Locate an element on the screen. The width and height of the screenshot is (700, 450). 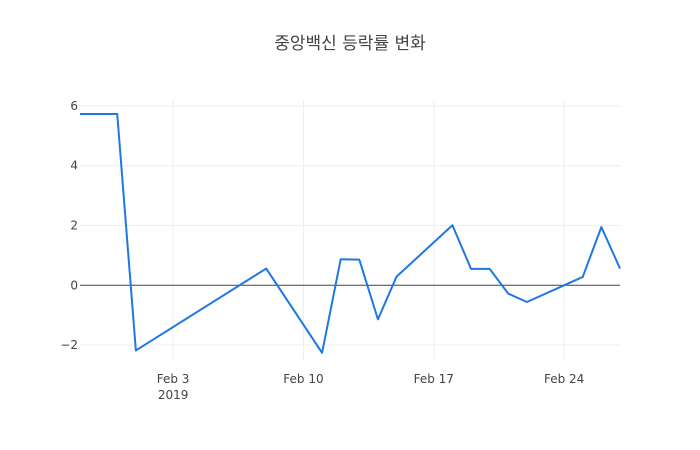
x-tick-label: Feb 3 is located at coordinates (173, 379).